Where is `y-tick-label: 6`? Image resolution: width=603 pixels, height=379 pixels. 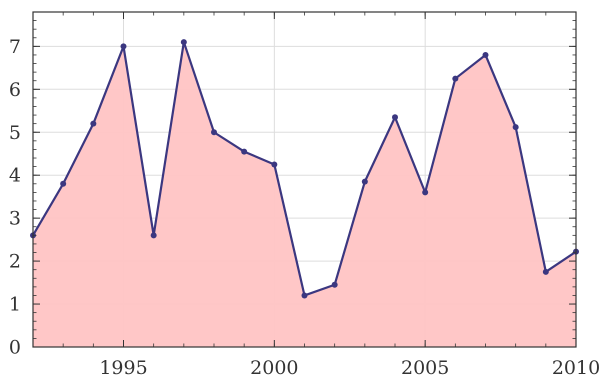
y-tick-label: 6 is located at coordinates (15, 90).